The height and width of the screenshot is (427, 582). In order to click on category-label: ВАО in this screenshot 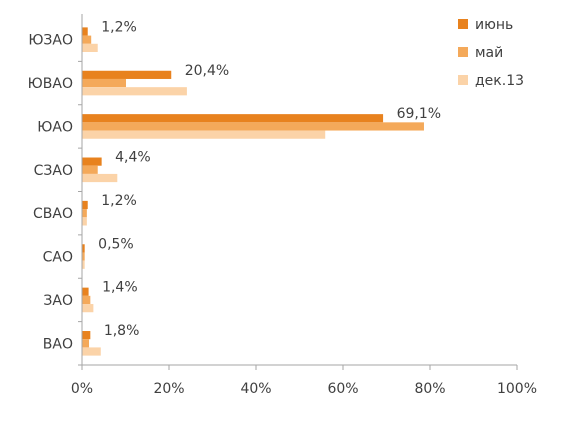, I will do `click(58, 344)`.